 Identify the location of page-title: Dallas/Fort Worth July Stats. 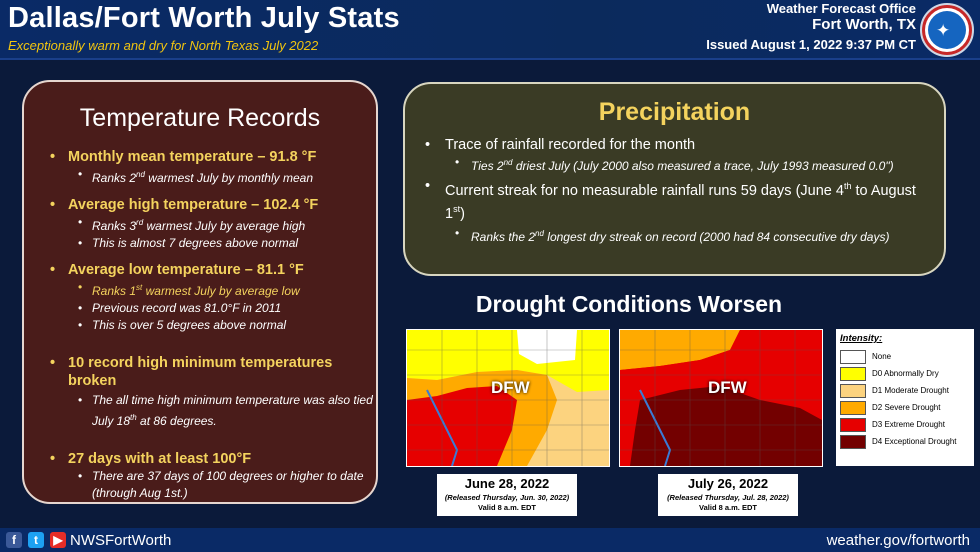
(204, 18).